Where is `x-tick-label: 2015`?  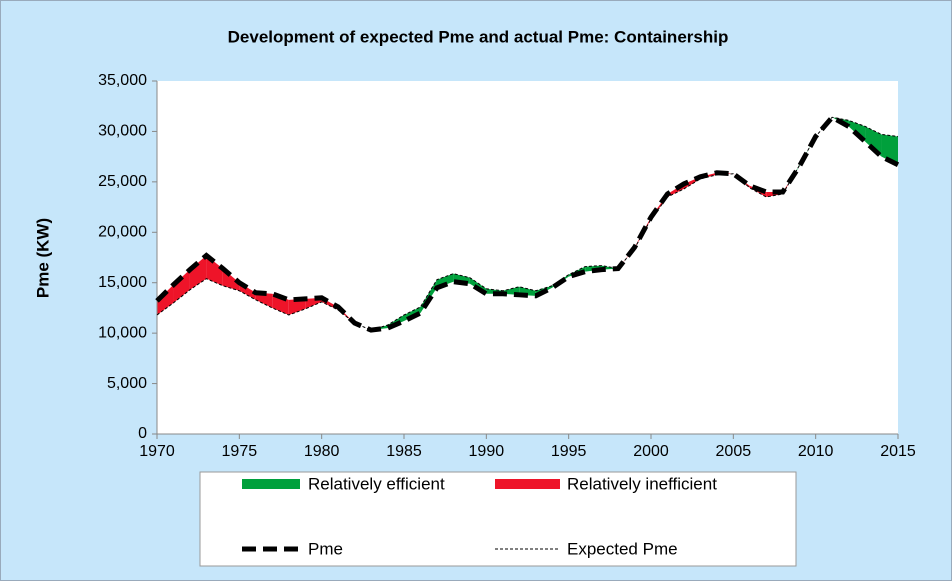
x-tick-label: 2015 is located at coordinates (898, 451).